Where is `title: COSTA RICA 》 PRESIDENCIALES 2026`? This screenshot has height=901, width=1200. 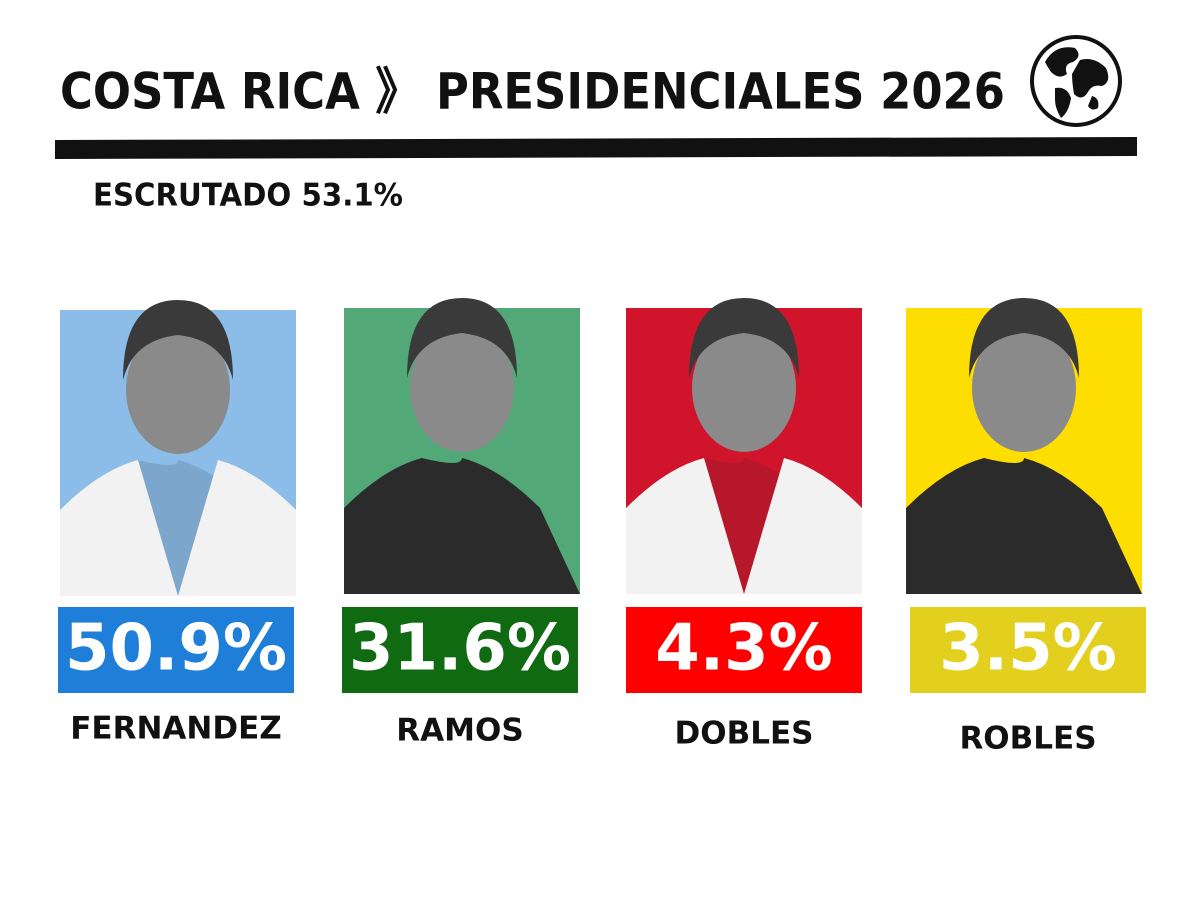 title: COSTA RICA 》 PRESIDENCIALES 2026 is located at coordinates (532, 92).